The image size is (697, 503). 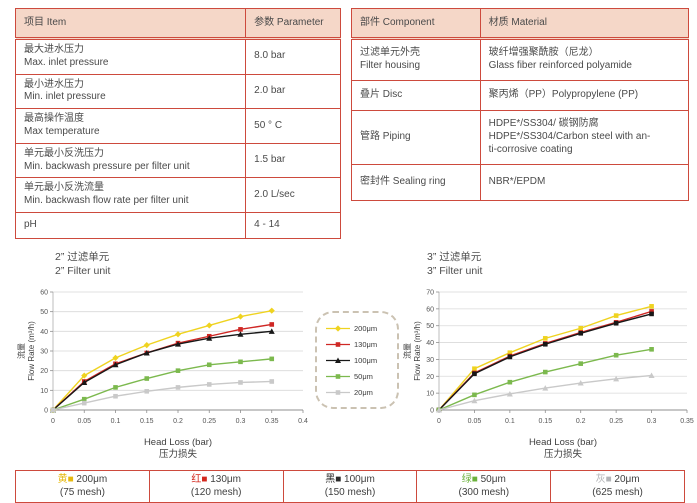 I want to click on color-name: 黑, so click(x=330, y=480).